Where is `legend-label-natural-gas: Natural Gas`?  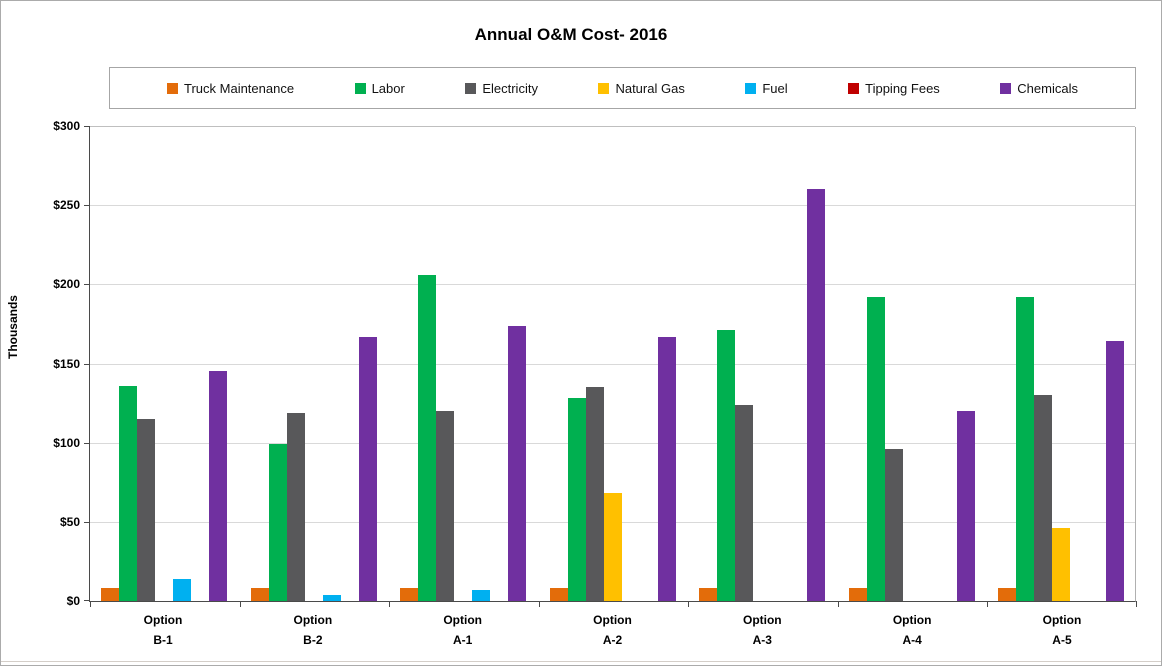 legend-label-natural-gas: Natural Gas is located at coordinates (650, 88).